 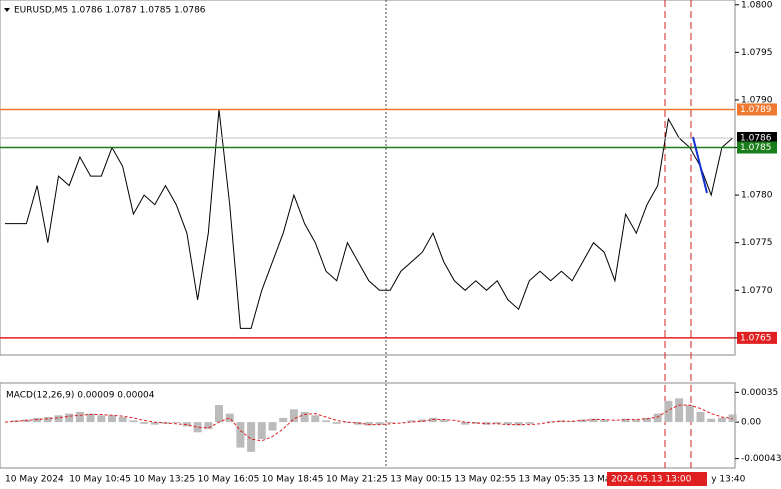 What do you see at coordinates (759, 393) in the screenshot?
I see `y-tick-label: 0.00035` at bounding box center [759, 393].